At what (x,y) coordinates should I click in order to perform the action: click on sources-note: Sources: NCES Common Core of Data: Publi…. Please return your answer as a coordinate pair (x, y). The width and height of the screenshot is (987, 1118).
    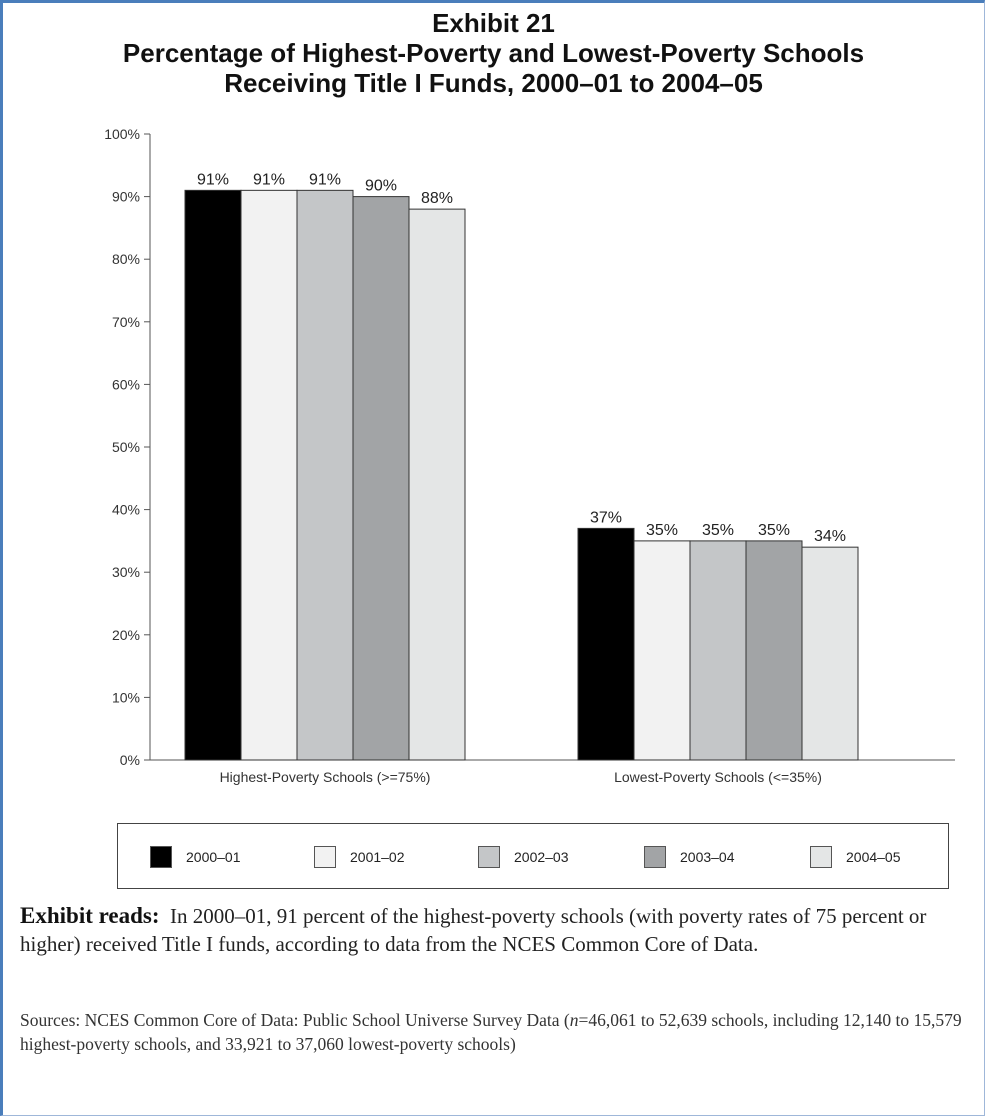
    Looking at the image, I should click on (500, 1032).